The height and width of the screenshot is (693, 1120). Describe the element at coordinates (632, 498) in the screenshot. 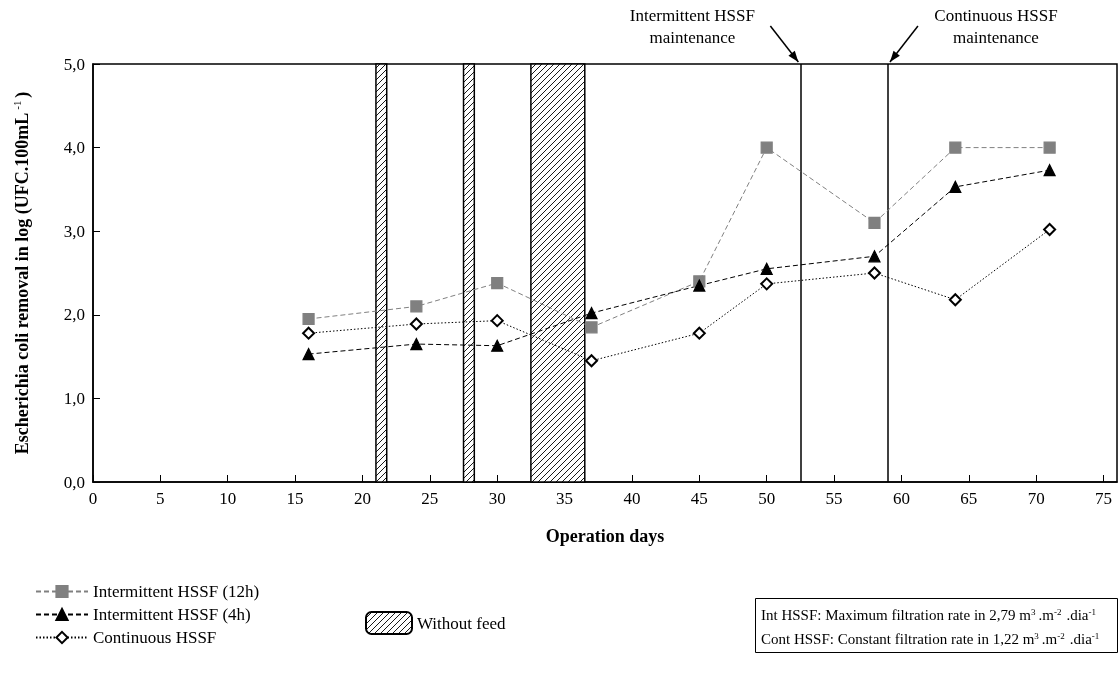

I see `x-tick-label: 40` at that location.